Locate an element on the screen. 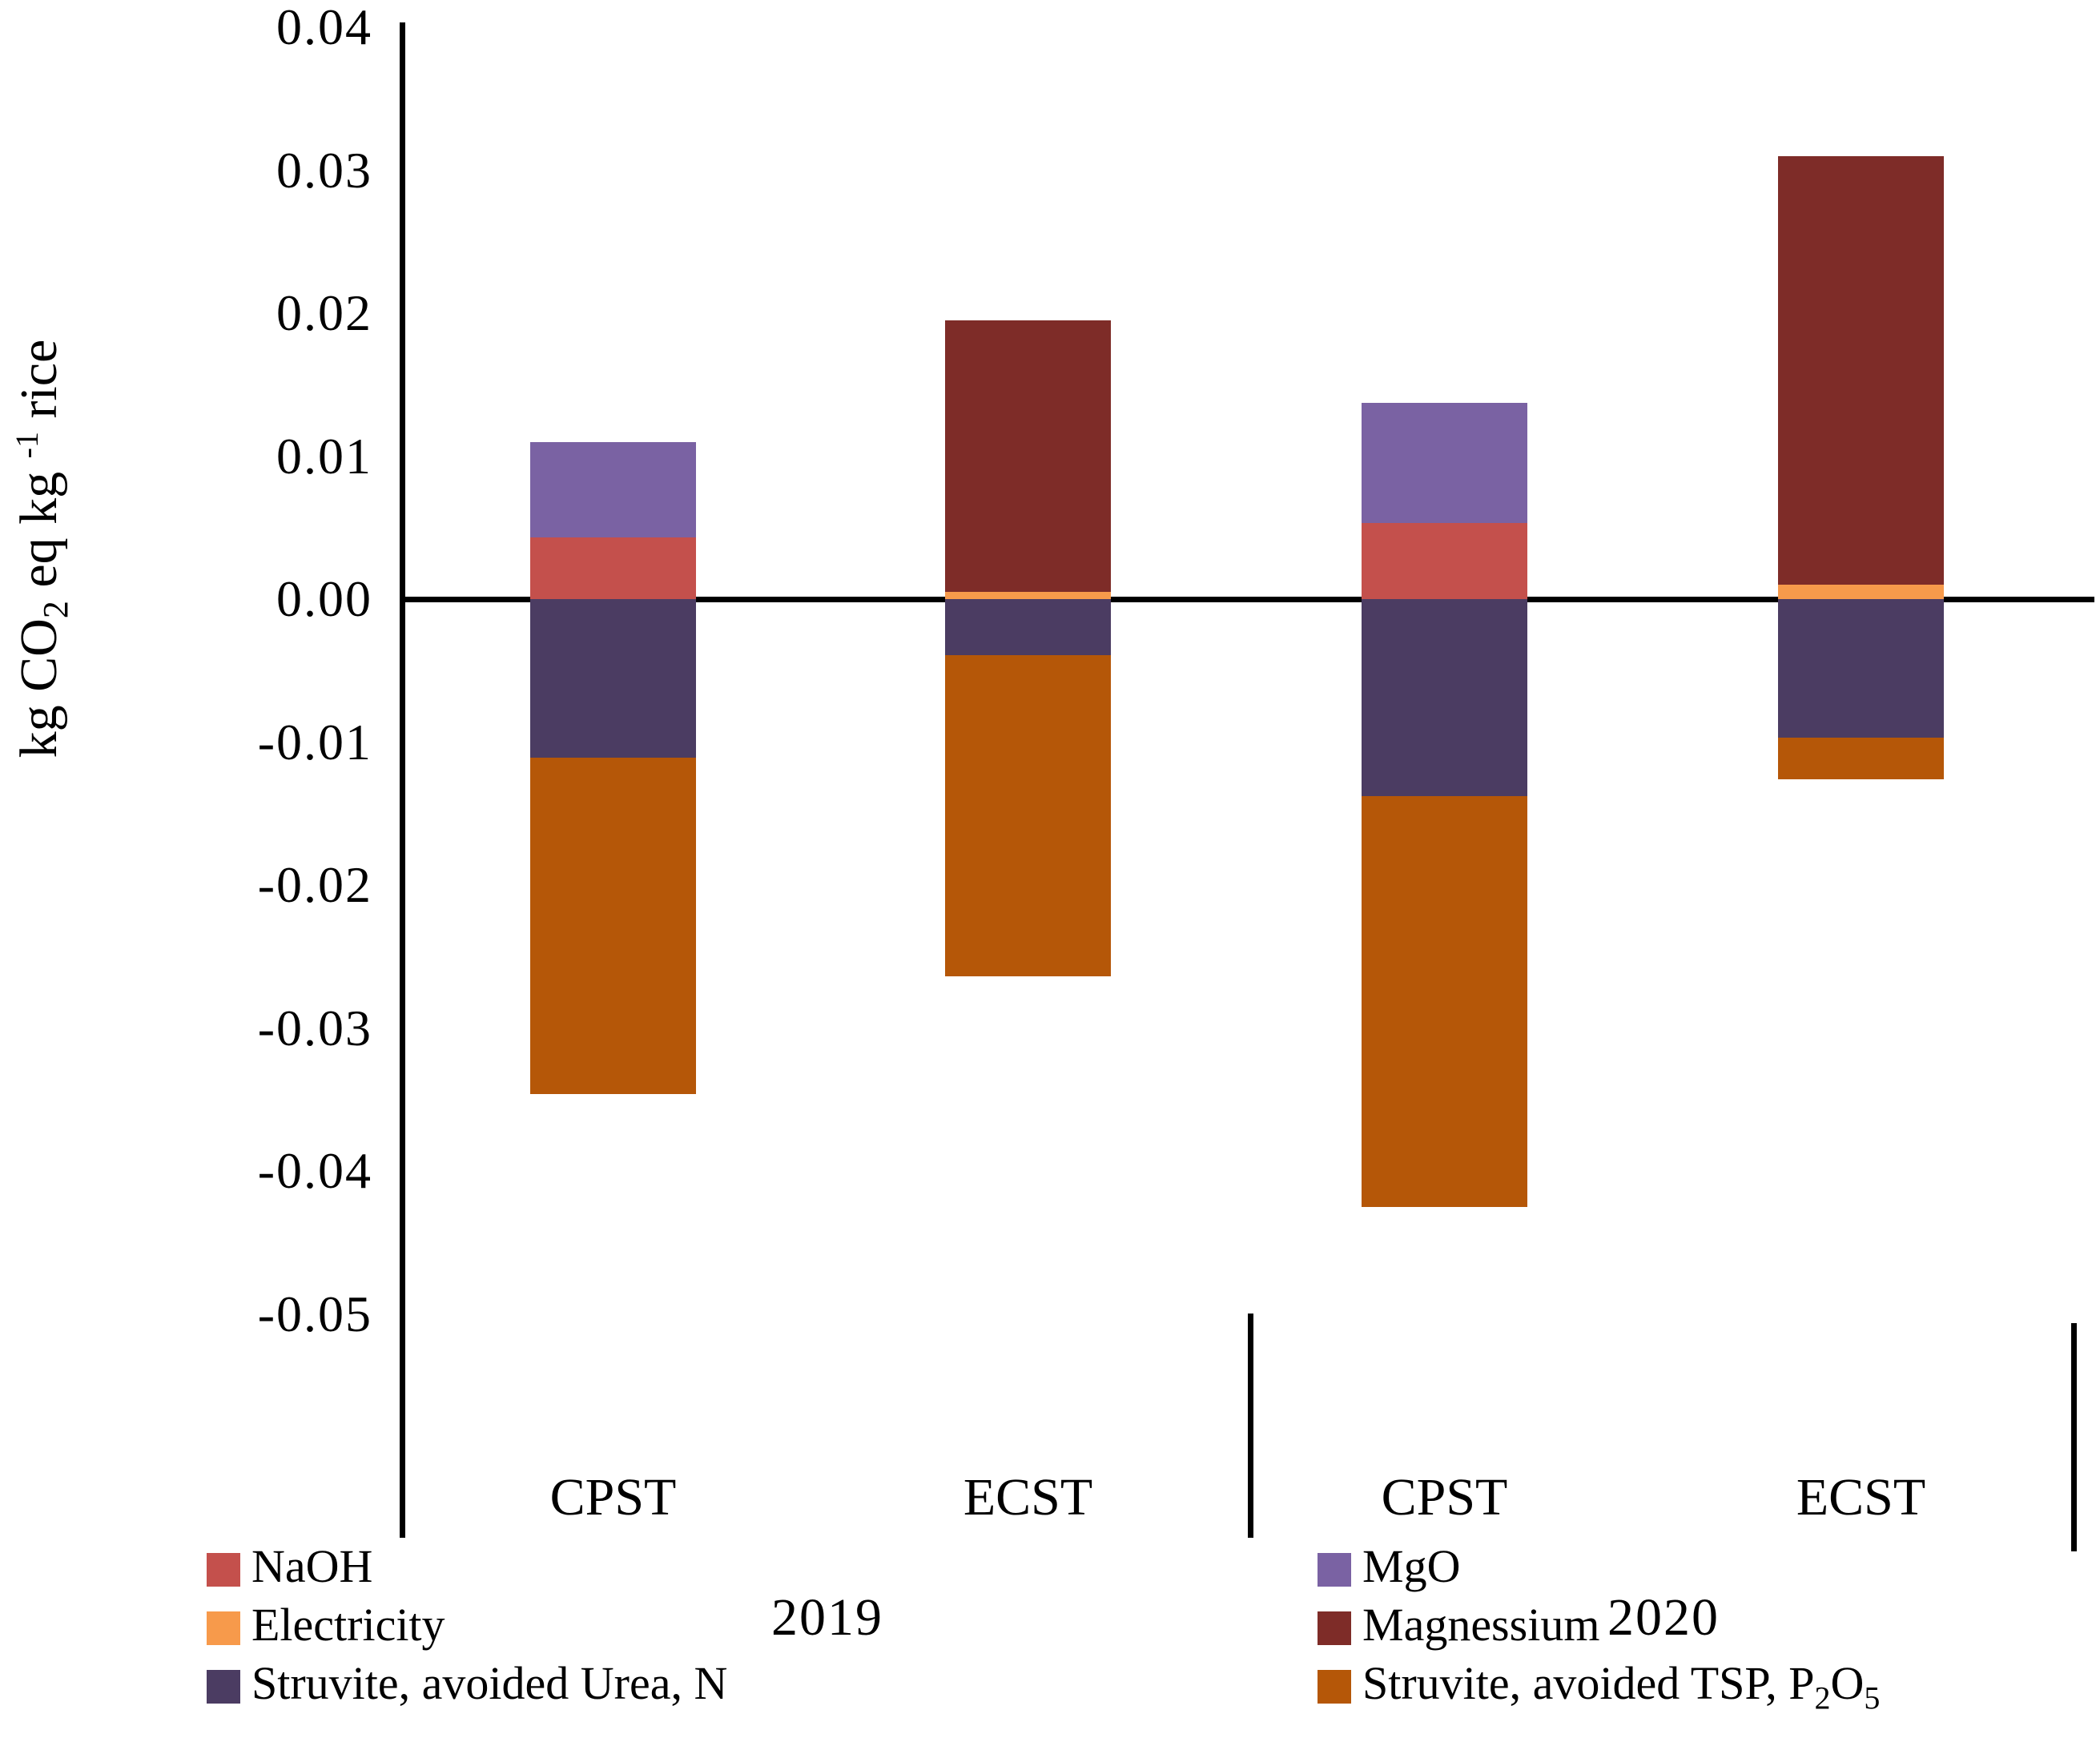 The width and height of the screenshot is (2100, 1742). legend-swatch-mgo is located at coordinates (1334, 1570).